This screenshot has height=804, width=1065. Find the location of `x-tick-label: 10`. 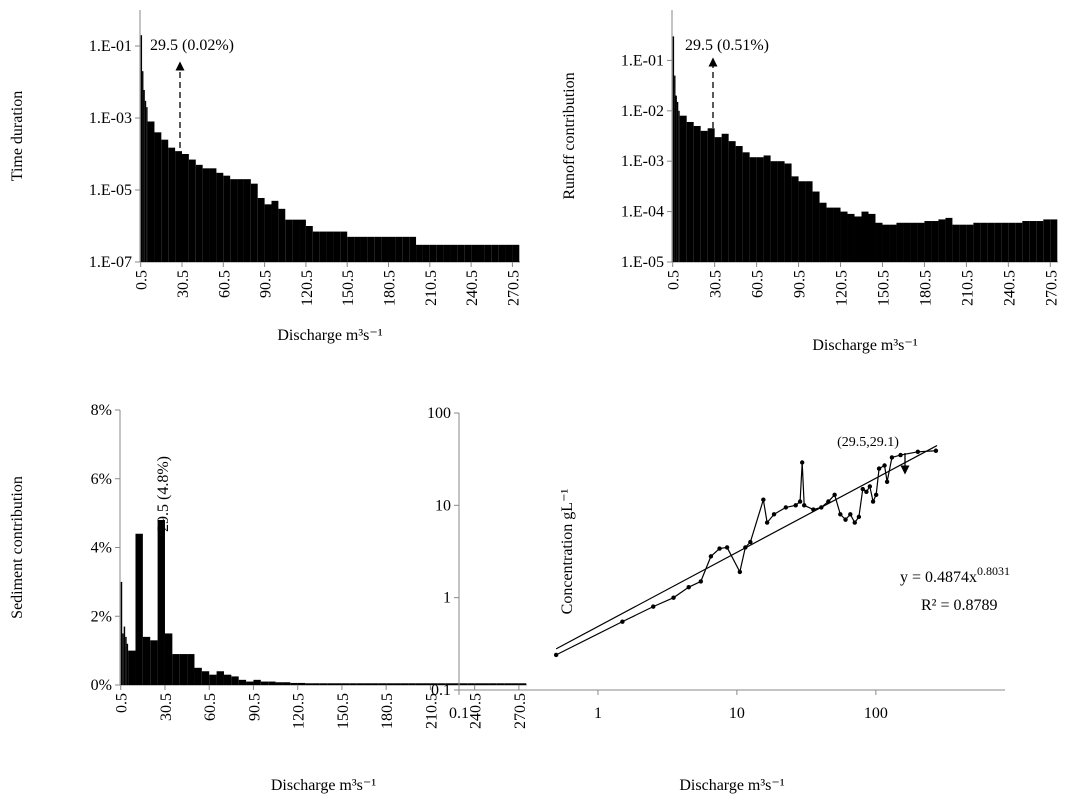

x-tick-label: 10 is located at coordinates (737, 713).